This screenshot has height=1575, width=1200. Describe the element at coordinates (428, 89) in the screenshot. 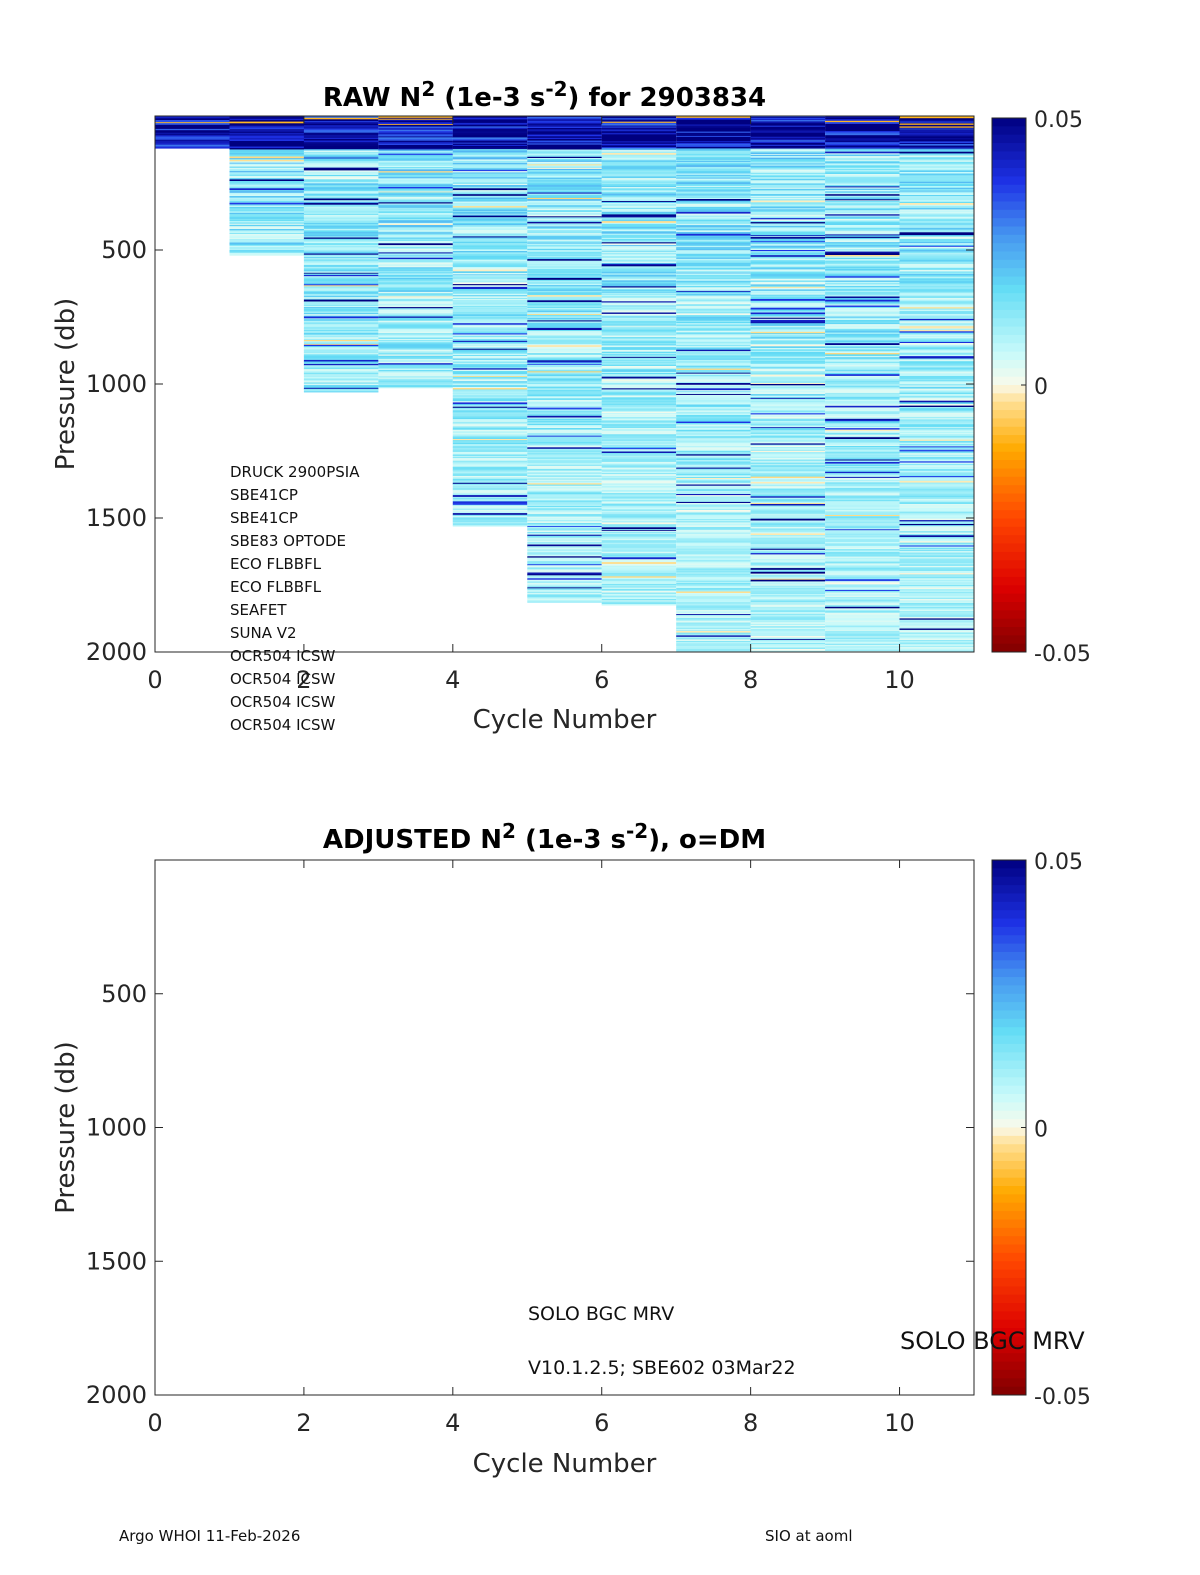

I see `title-superscript: 2` at that location.